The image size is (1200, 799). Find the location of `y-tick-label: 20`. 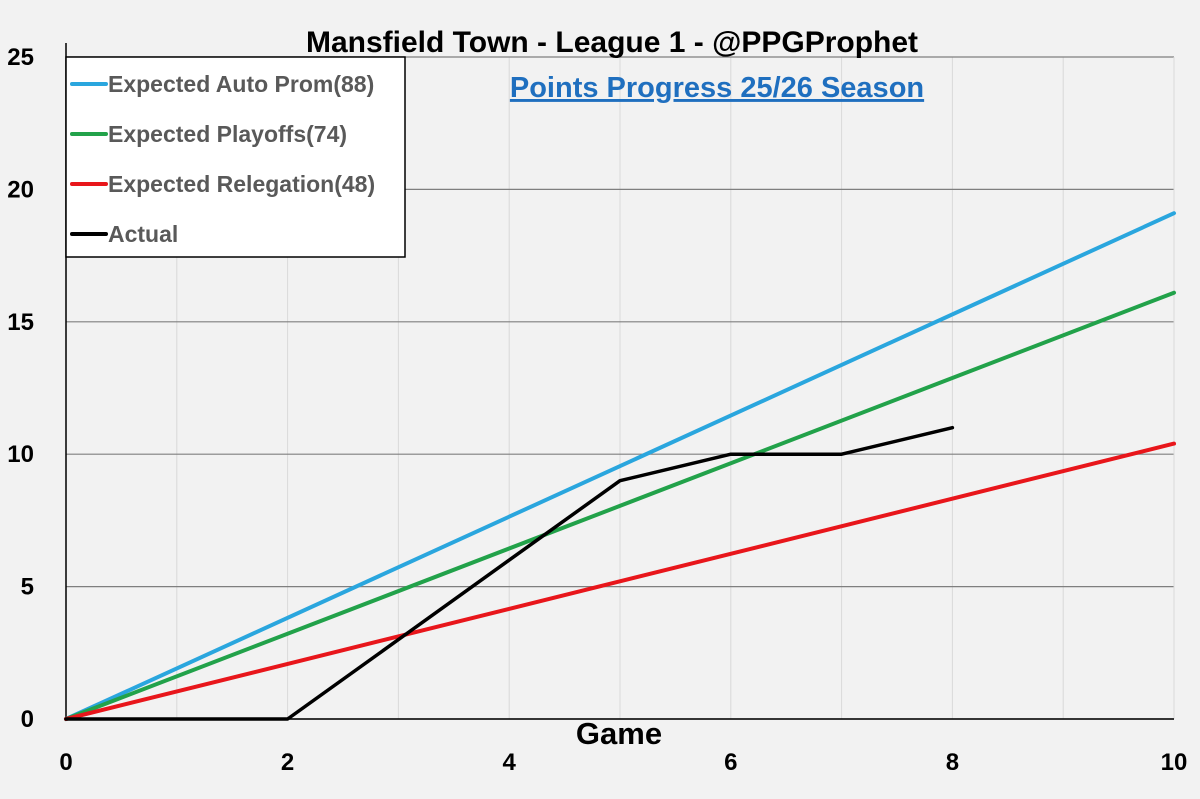

y-tick-label: 20 is located at coordinates (20, 189).